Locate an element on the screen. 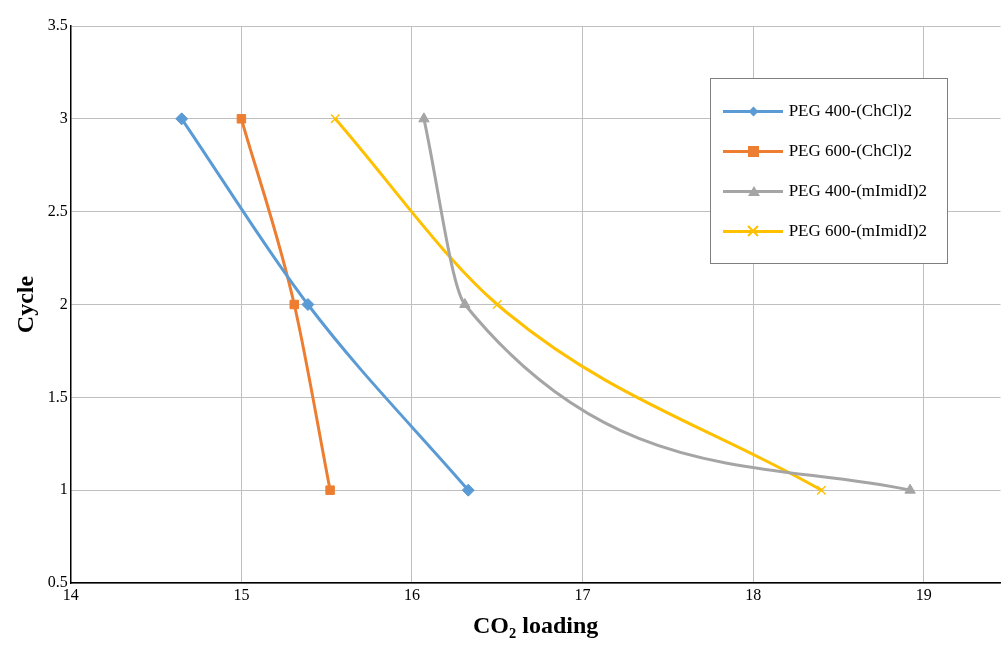 The image size is (1008, 645). y-tick-label: 3.5 is located at coordinates (57, 25).